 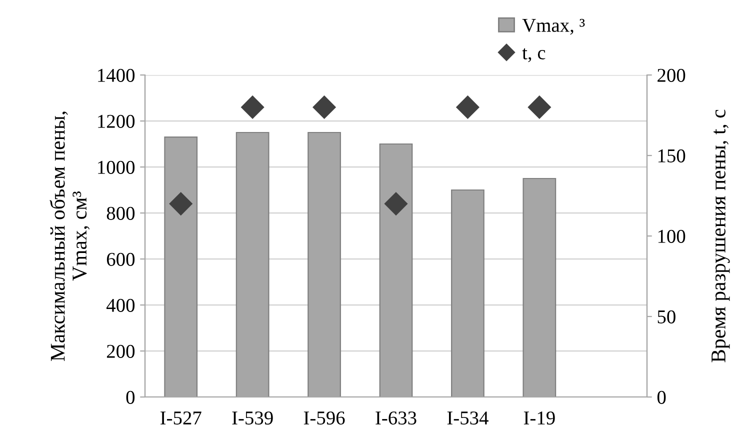 What do you see at coordinates (661, 397) in the screenshot?
I see `y2-tick-label: 0` at bounding box center [661, 397].